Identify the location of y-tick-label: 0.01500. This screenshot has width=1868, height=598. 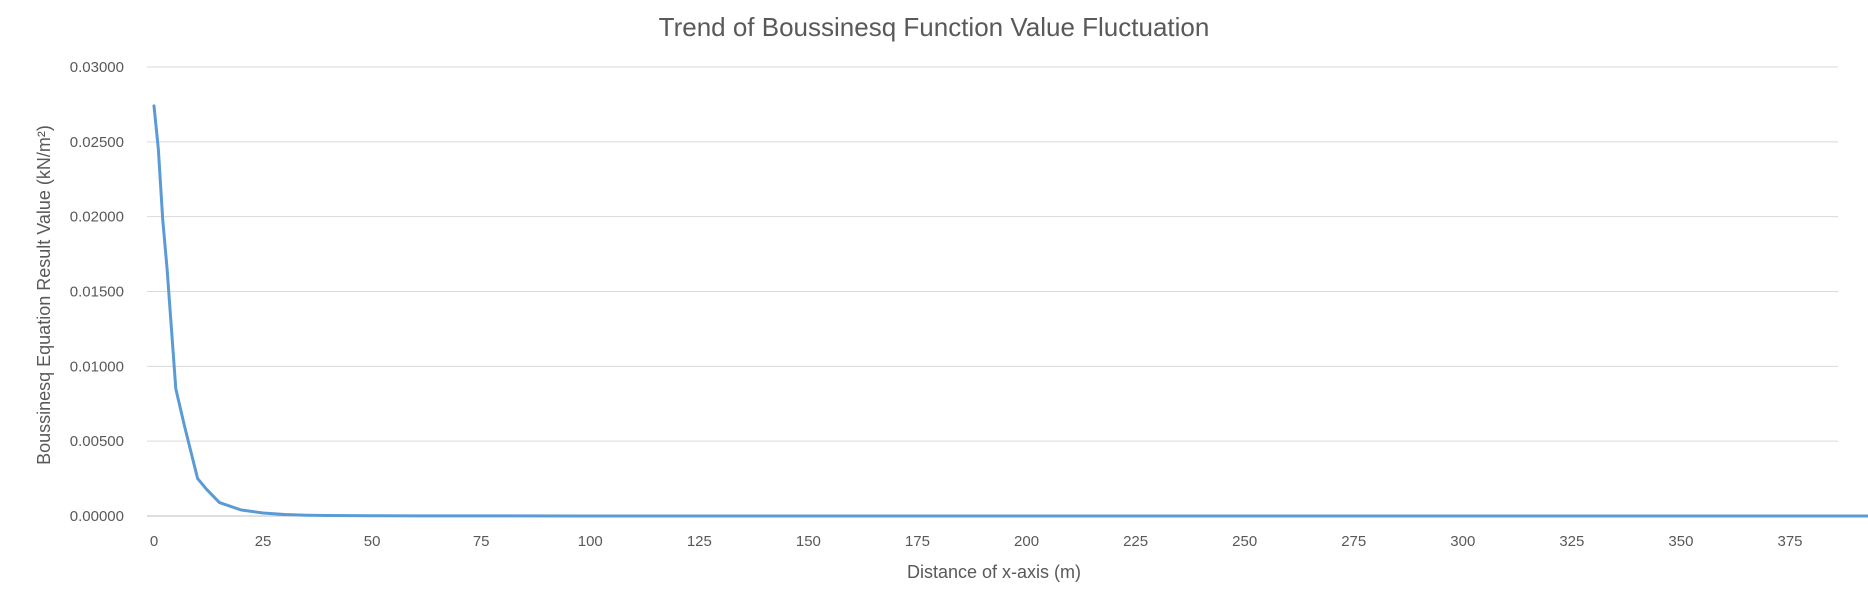
(97, 292).